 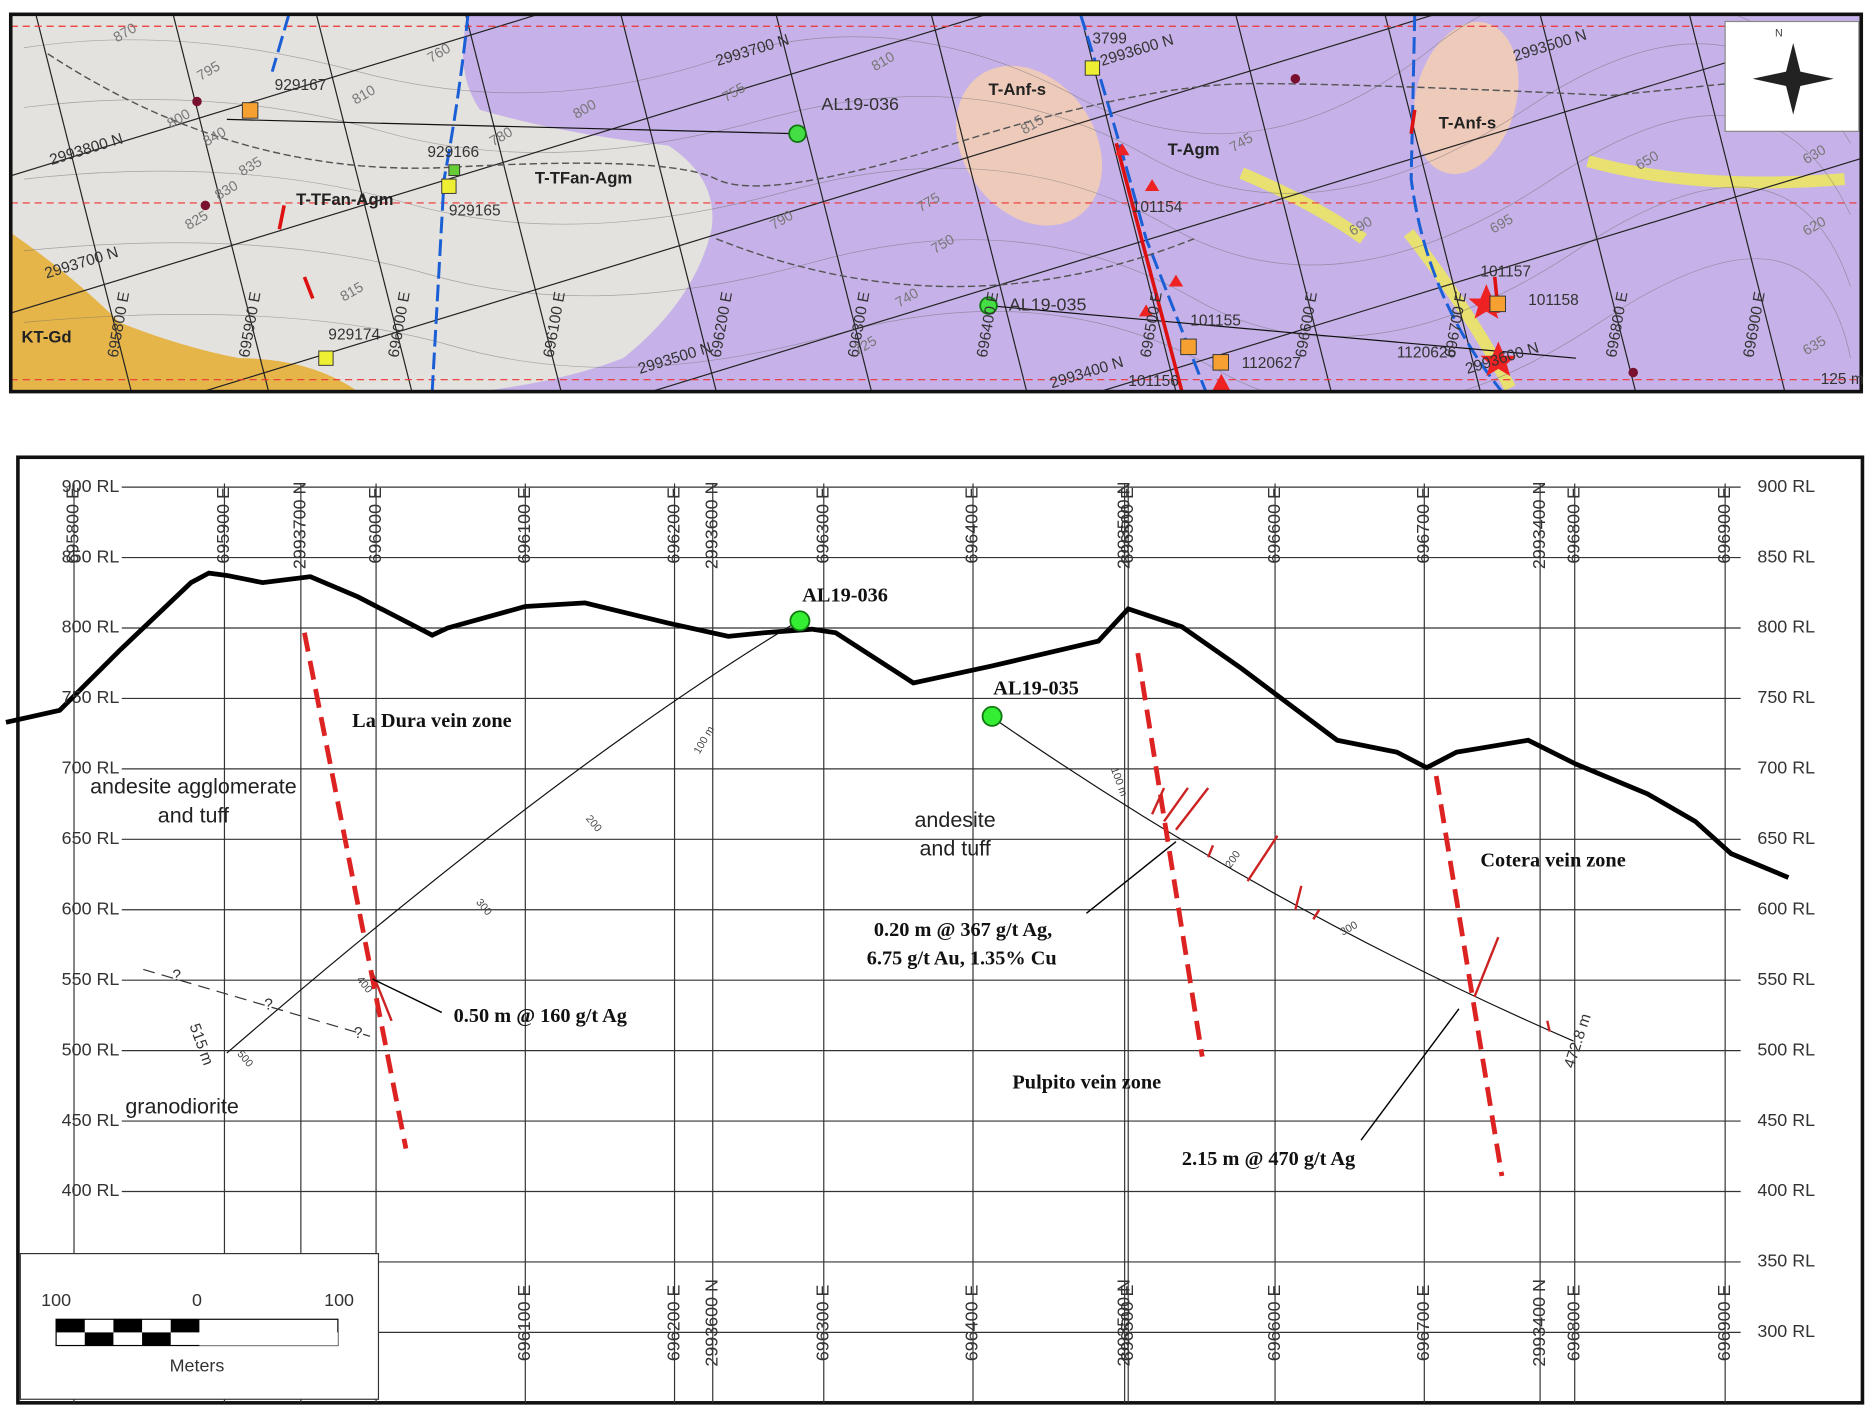 I want to click on rl-label: 600 RL, so click(x=1786, y=908).